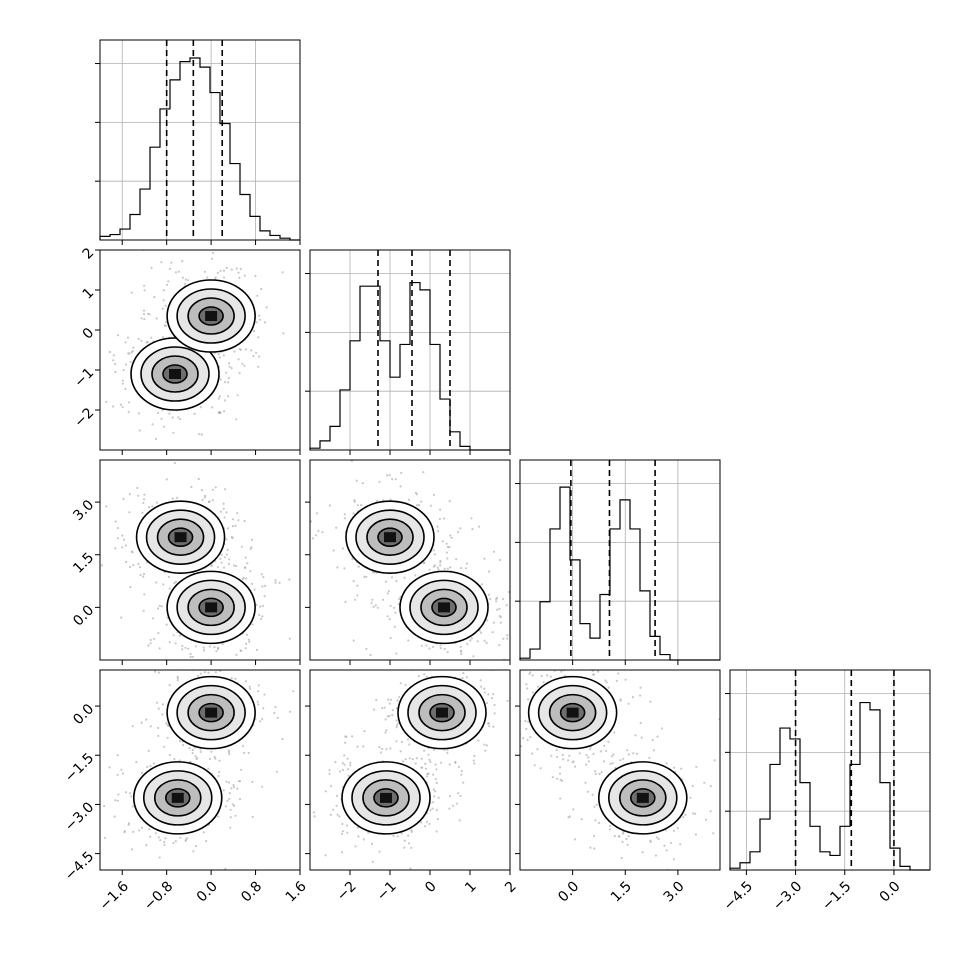 This screenshot has width=970, height=970. What do you see at coordinates (195, 560) in the screenshot?
I see `contour-content` at bounding box center [195, 560].